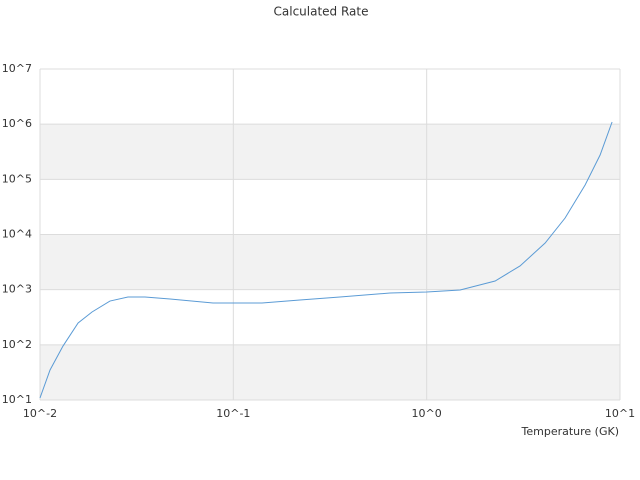  Describe the element at coordinates (321, 12) in the screenshot. I see `chart-title: Calculated Rate` at that location.